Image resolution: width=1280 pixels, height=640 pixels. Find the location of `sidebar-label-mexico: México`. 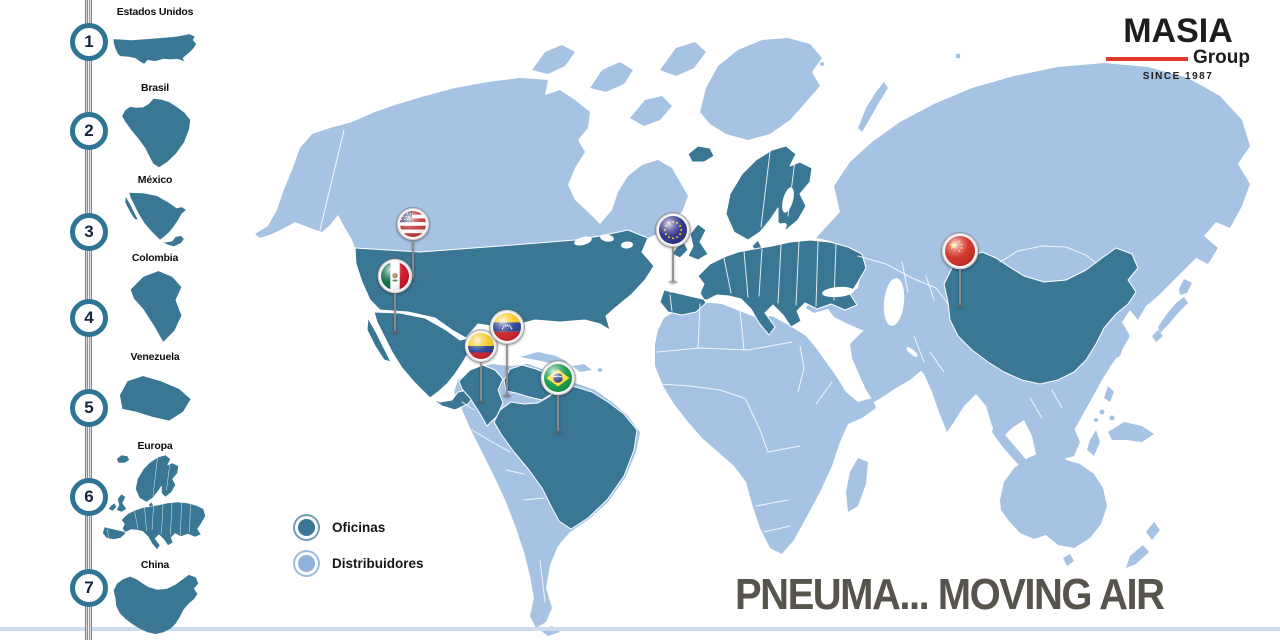

sidebar-label-mexico: México is located at coordinates (155, 180).